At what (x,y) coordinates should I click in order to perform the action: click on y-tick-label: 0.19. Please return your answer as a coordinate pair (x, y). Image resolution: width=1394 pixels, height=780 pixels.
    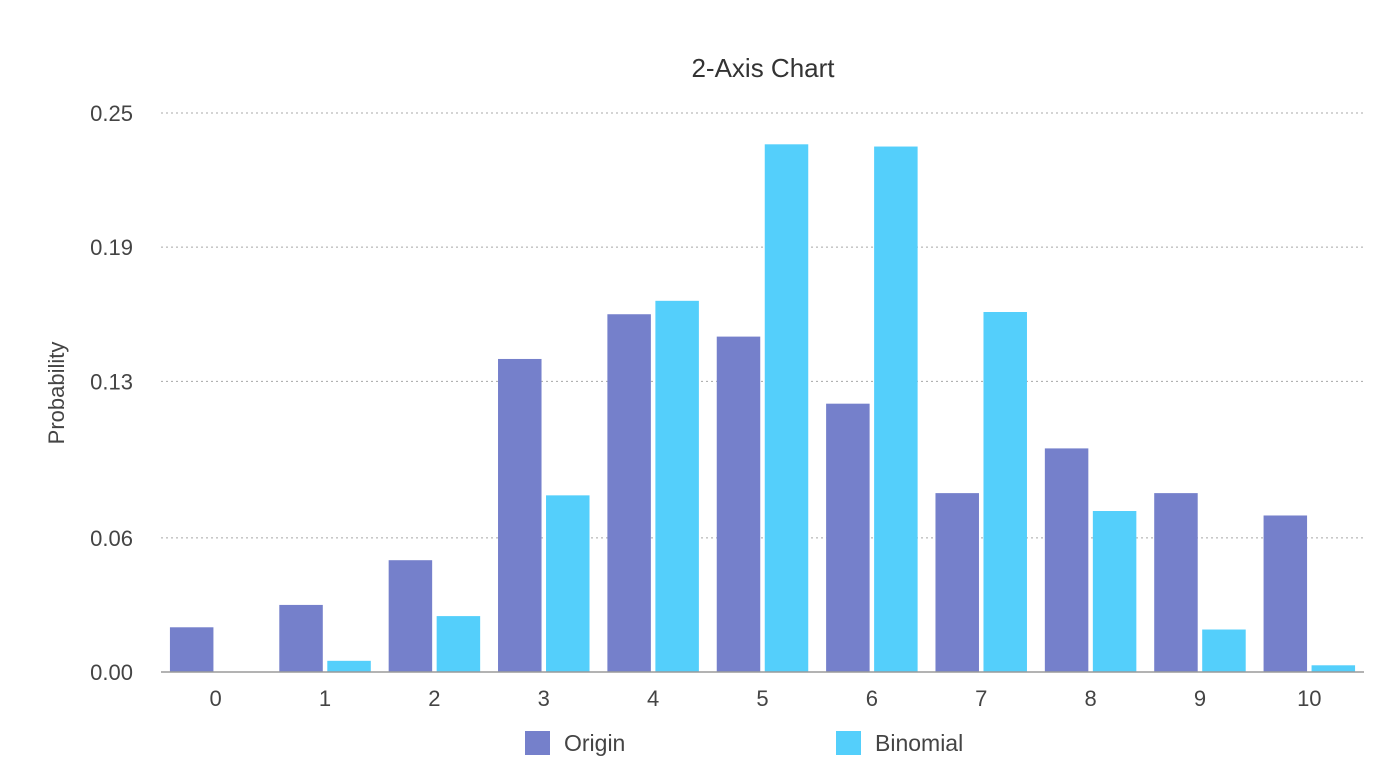
    Looking at the image, I should click on (111, 247).